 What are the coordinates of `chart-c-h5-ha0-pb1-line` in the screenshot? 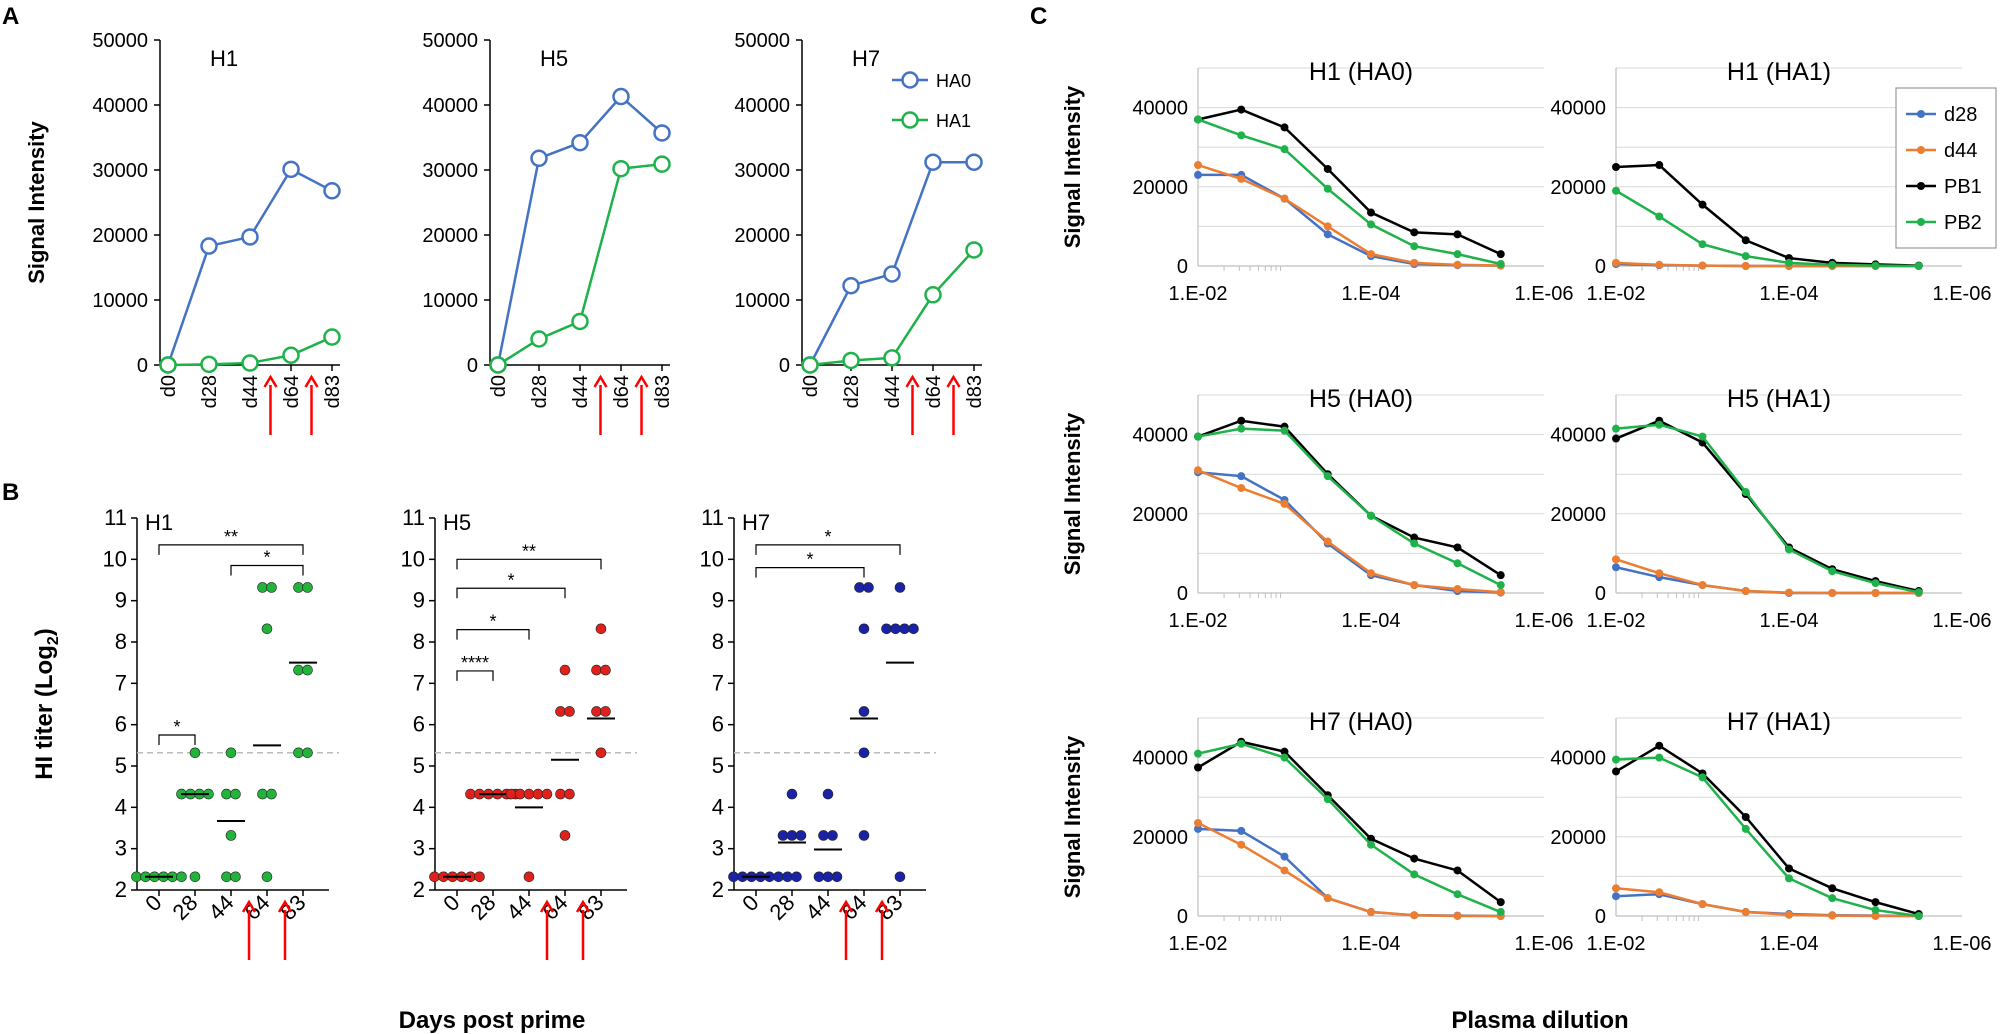 It's located at (1349, 498).